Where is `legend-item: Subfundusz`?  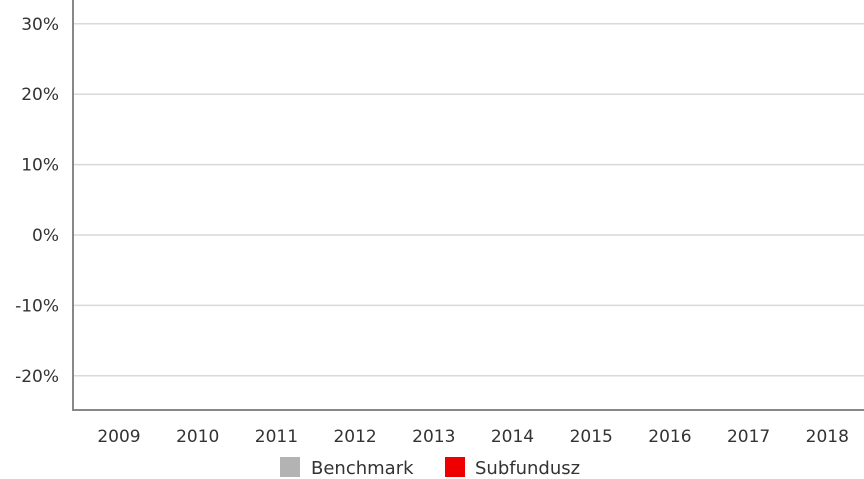
legend-item: Subfundusz is located at coordinates (512, 468).